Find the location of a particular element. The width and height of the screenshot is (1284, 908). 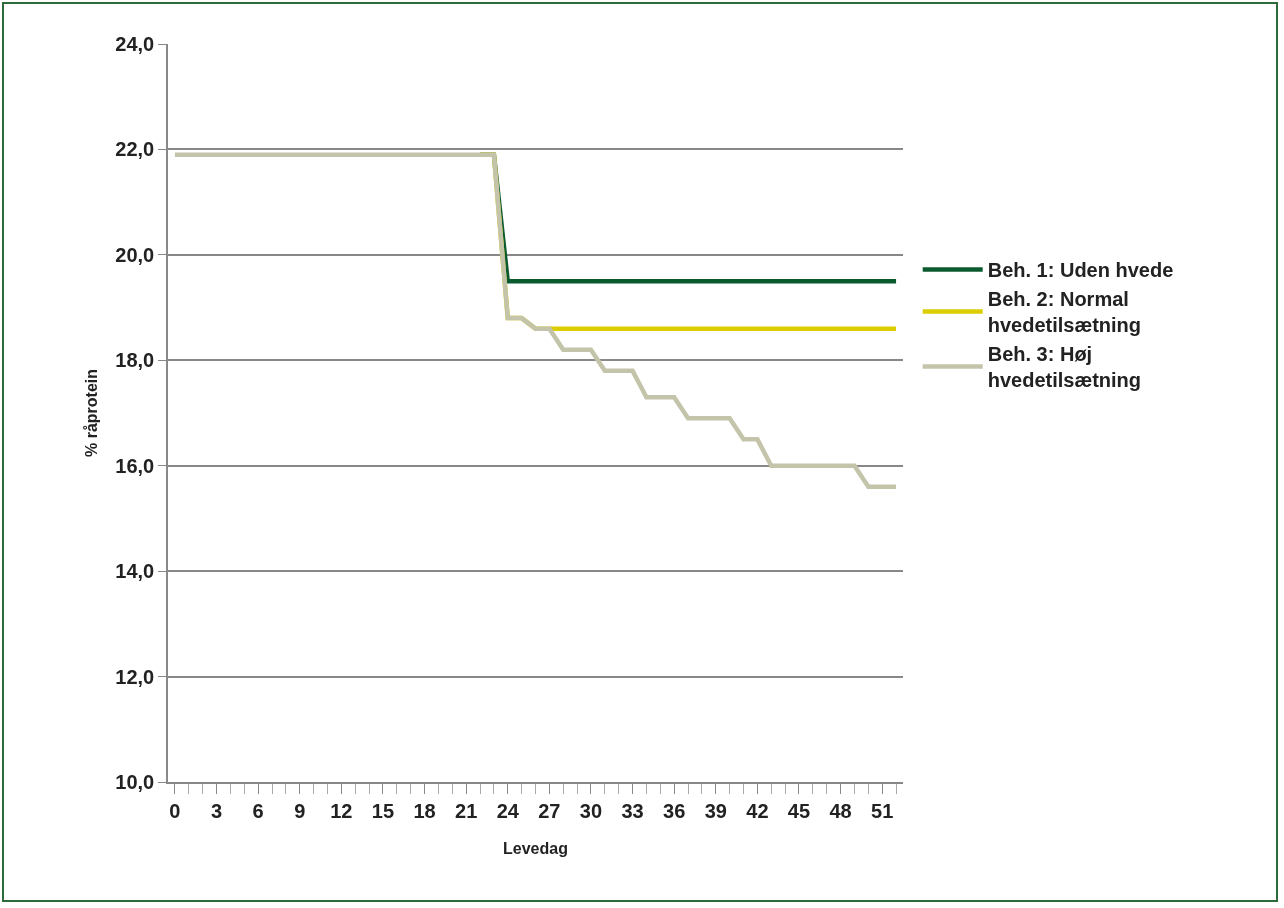

legend-label: Beh. 1: Uden hvede is located at coordinates (1080, 270).